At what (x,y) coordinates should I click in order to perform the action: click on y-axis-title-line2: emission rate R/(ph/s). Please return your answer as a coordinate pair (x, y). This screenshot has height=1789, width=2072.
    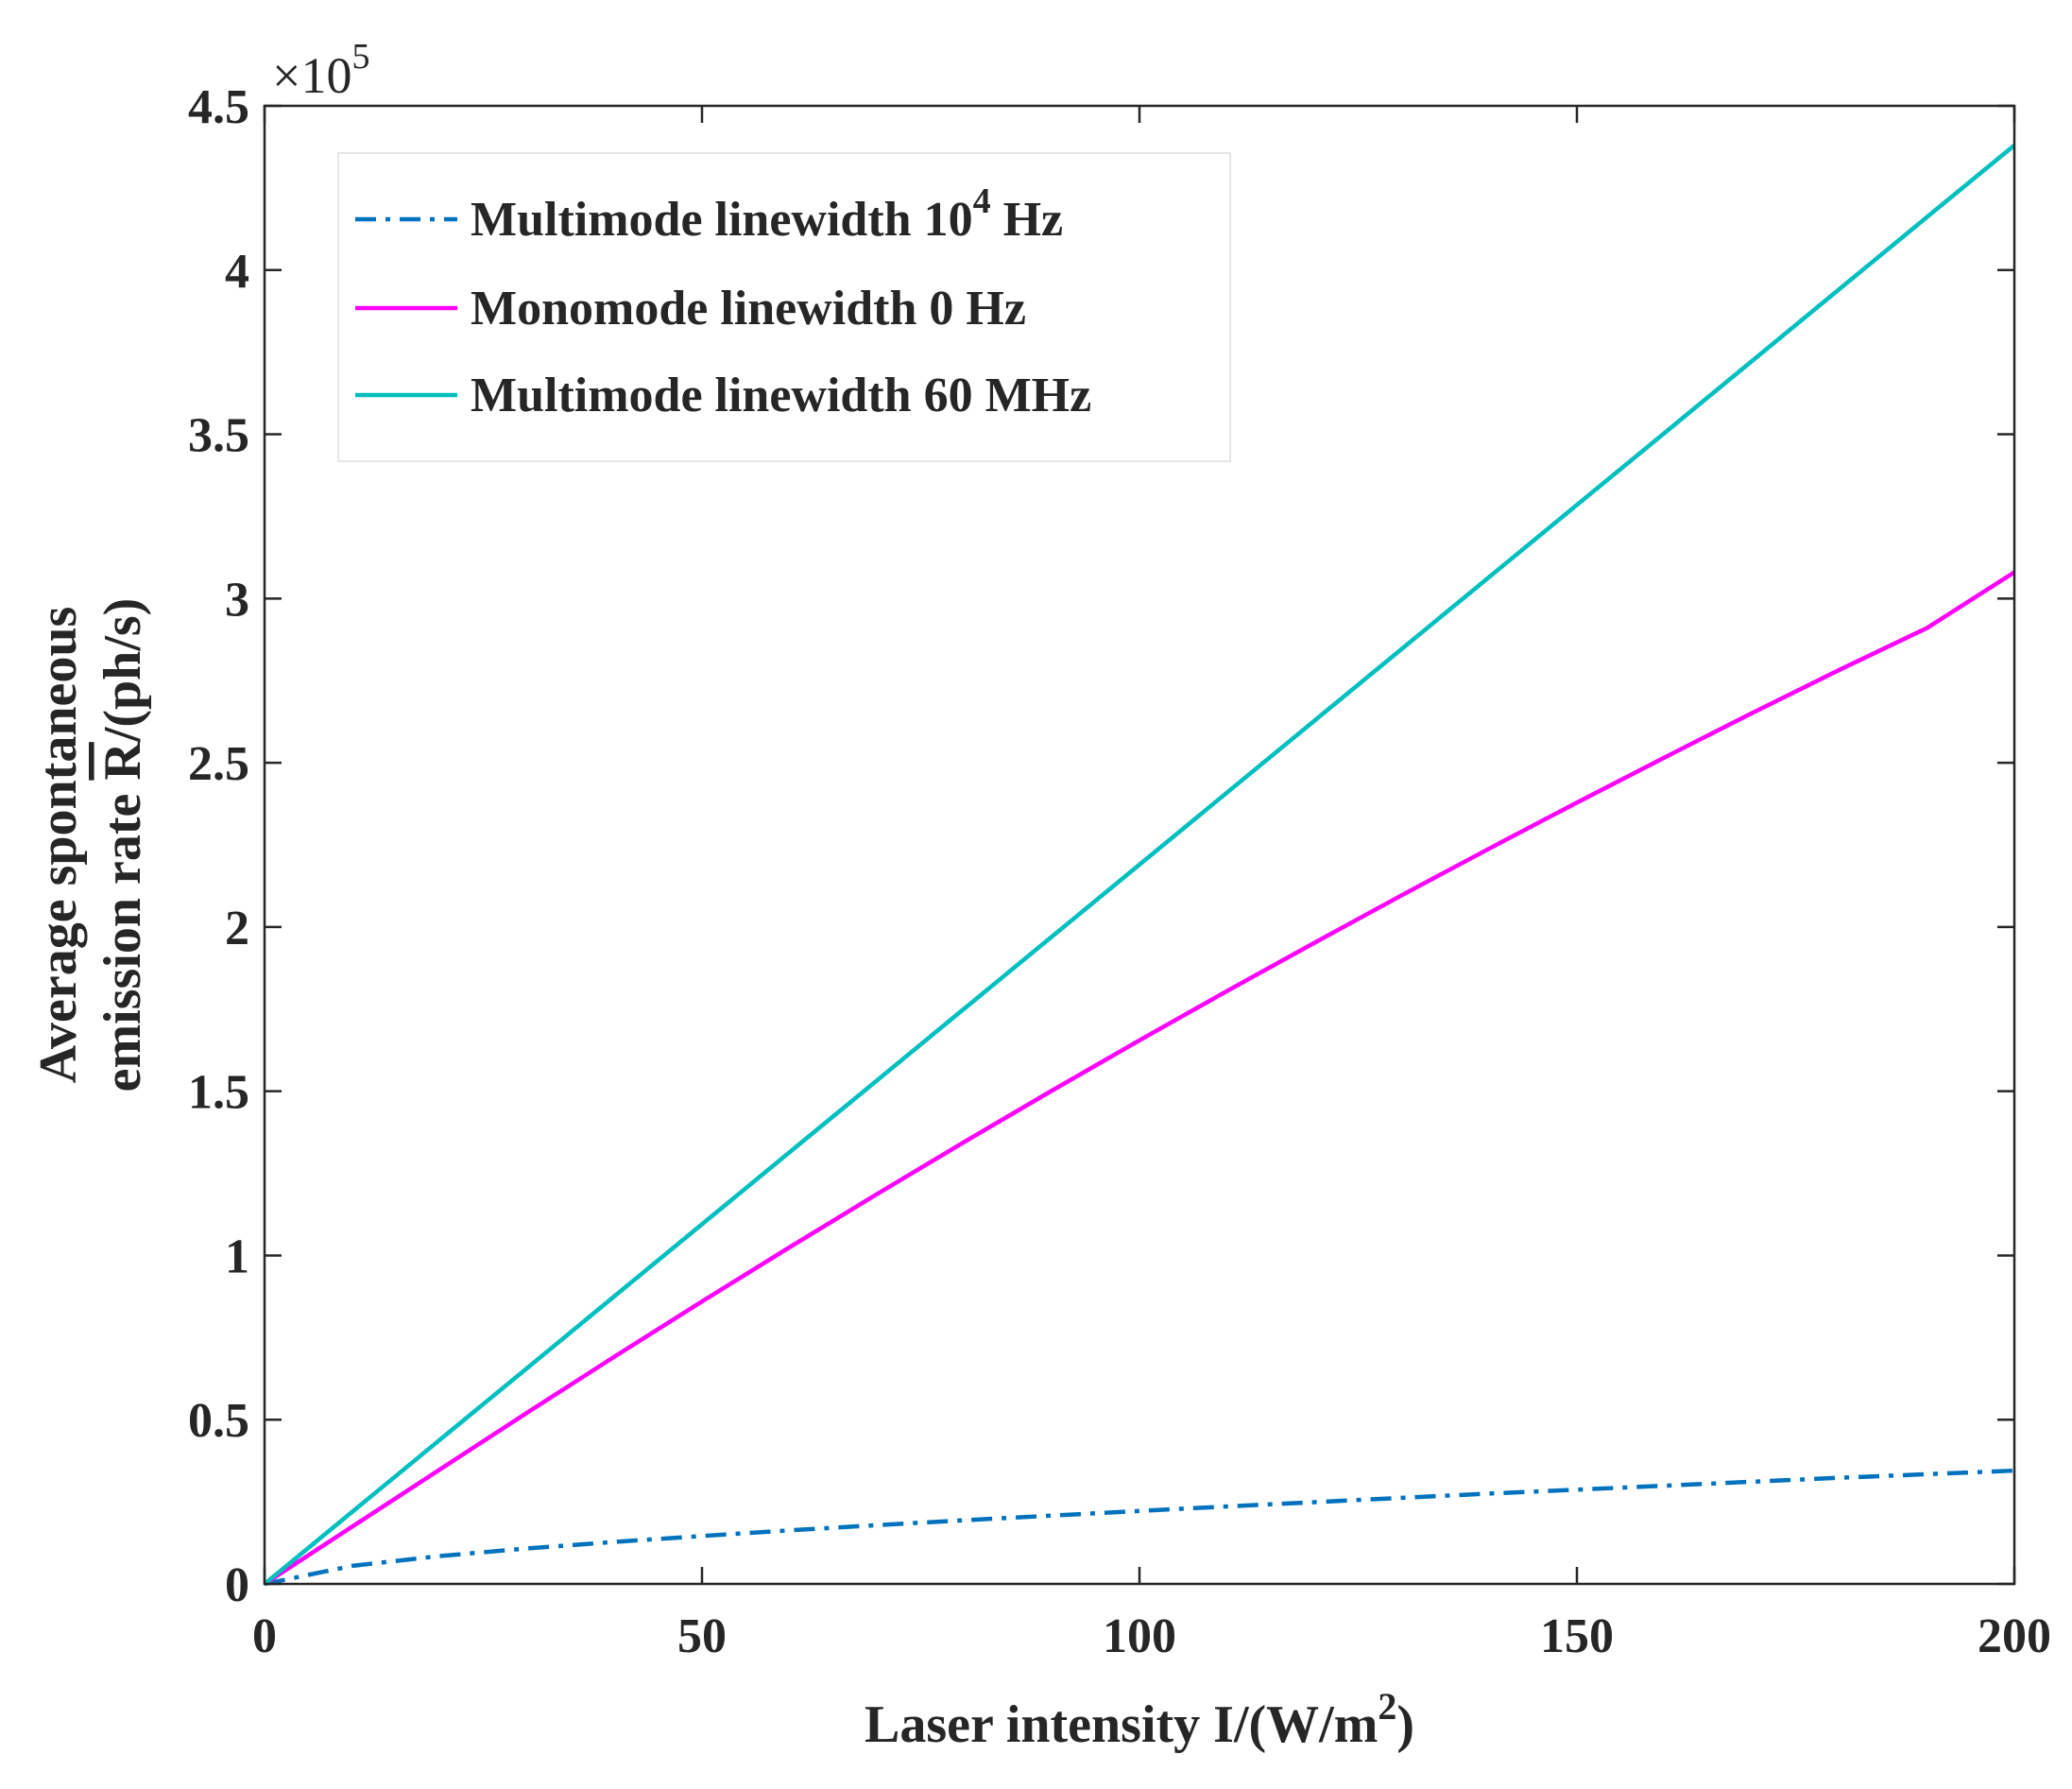
    Looking at the image, I should click on (123, 845).